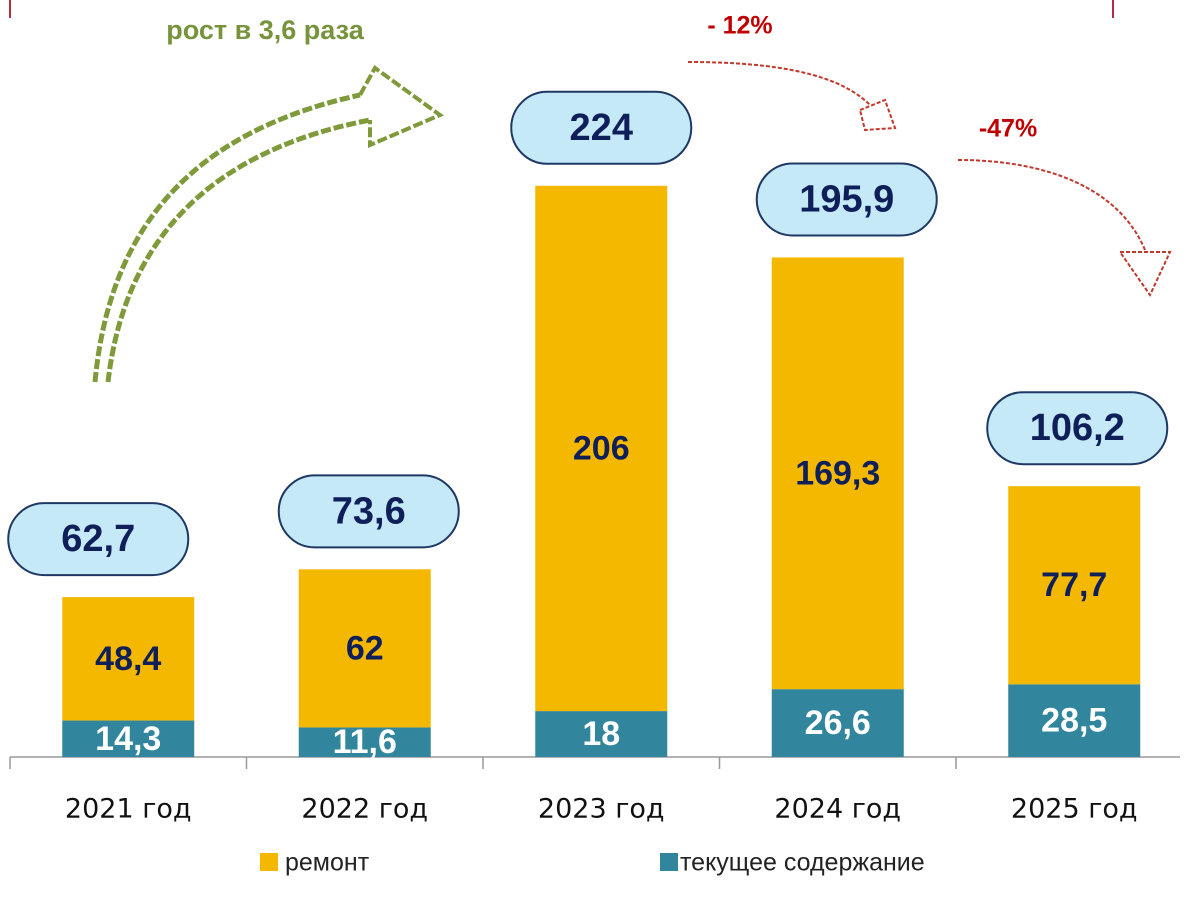 Image resolution: width=1189 pixels, height=910 pixels. I want to click on data-label: 206, so click(601, 448).